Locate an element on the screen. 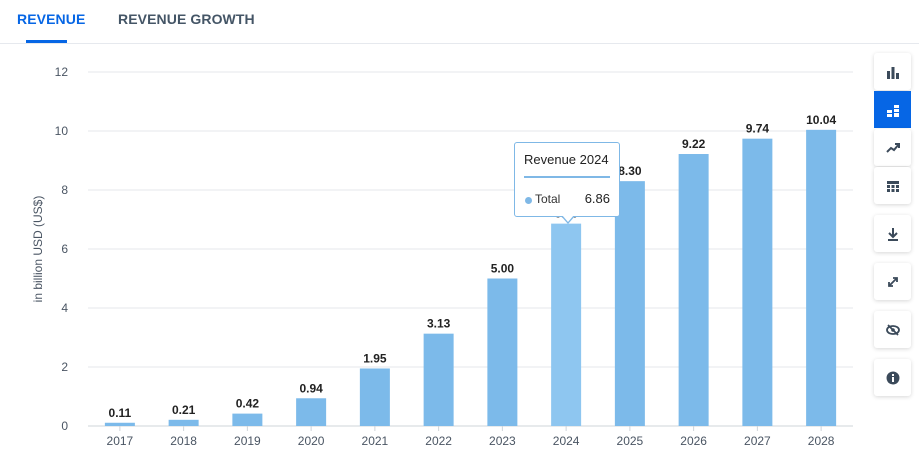  trend-line-button is located at coordinates (892, 147).